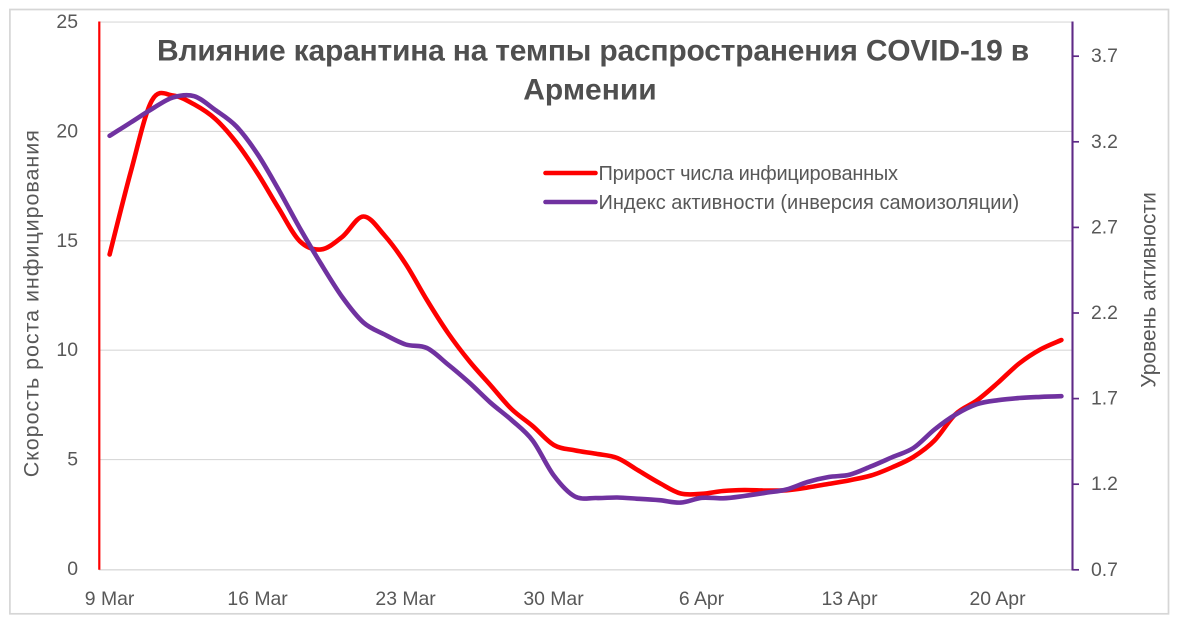 The width and height of the screenshot is (1178, 620). What do you see at coordinates (1104, 56) in the screenshot?
I see `svg-text: 3.7` at bounding box center [1104, 56].